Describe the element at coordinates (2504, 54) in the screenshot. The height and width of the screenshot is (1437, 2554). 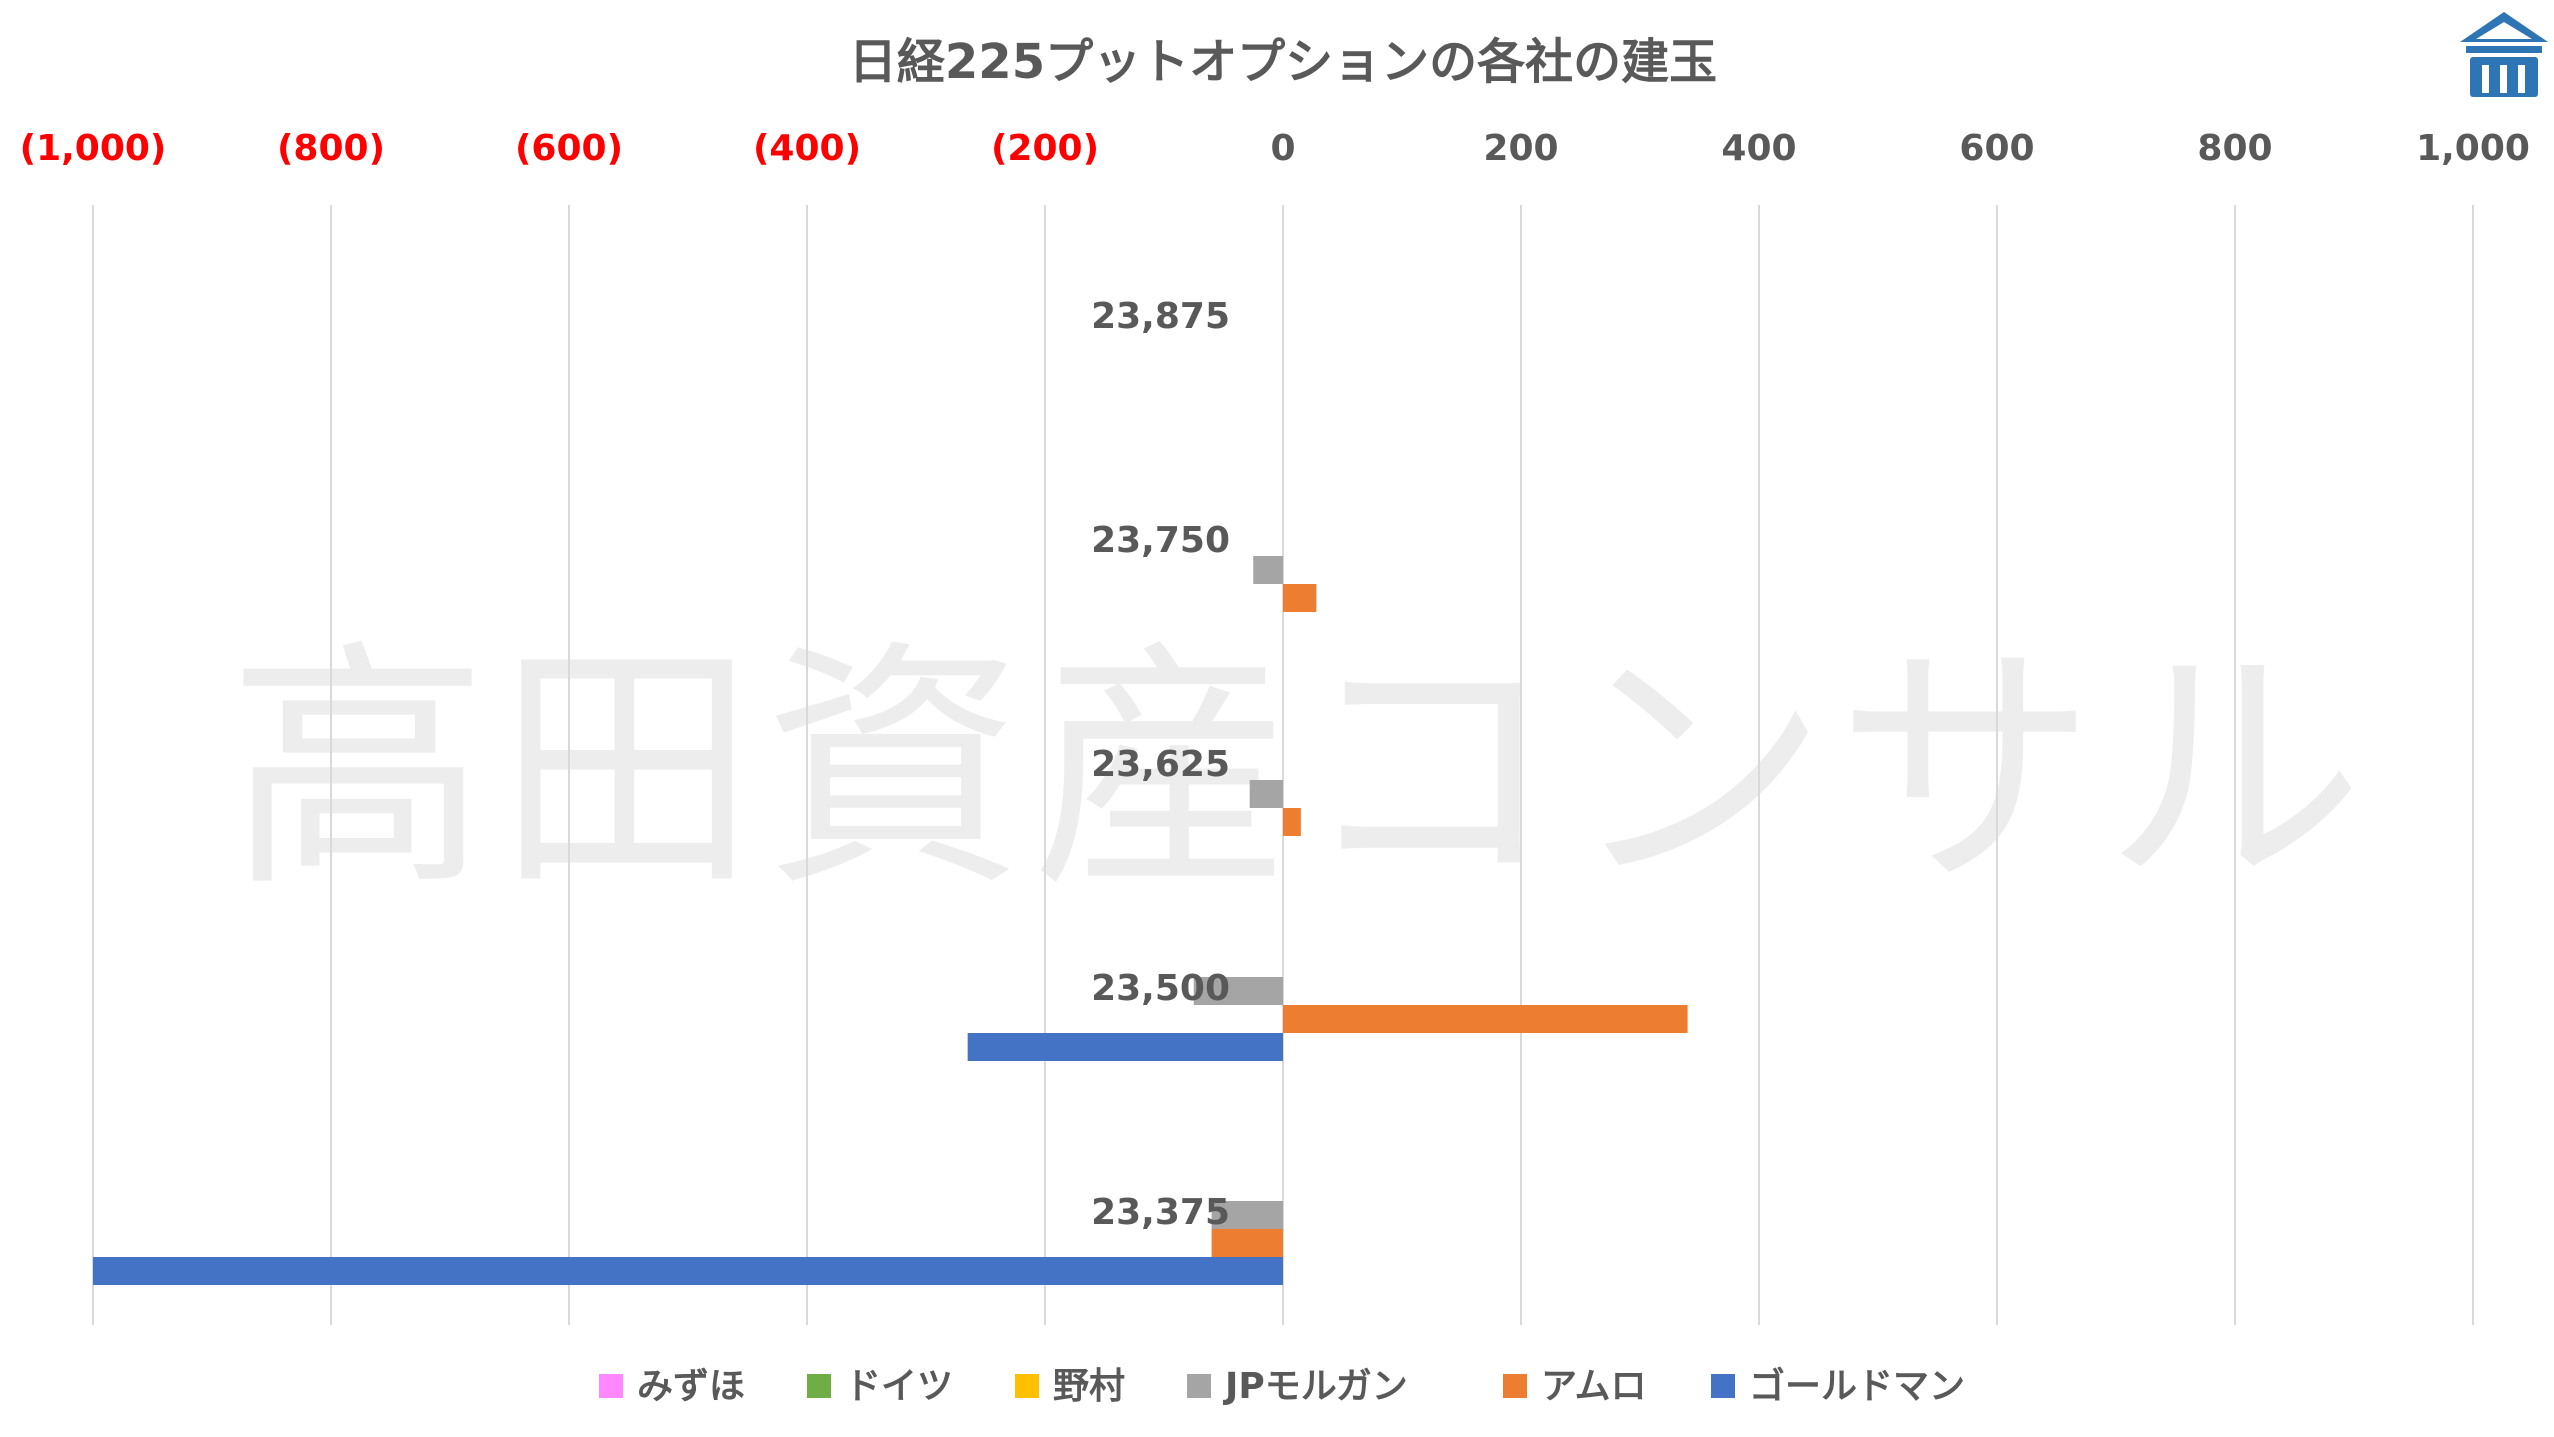
I see `temple-logo-icon` at that location.